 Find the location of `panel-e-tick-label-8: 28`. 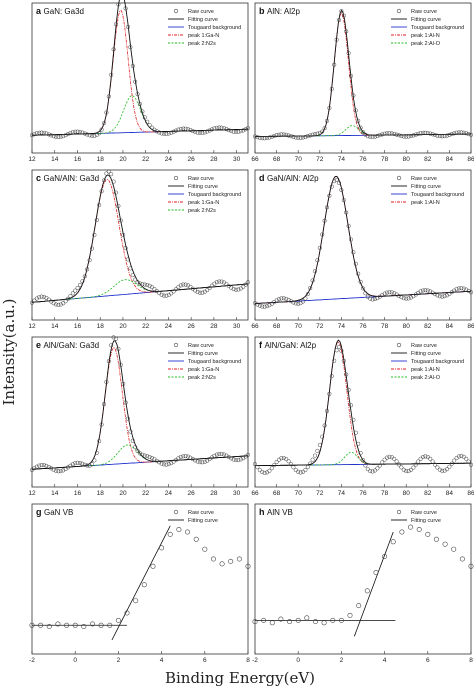

panel-e-tick-label-8: 28 is located at coordinates (214, 493).